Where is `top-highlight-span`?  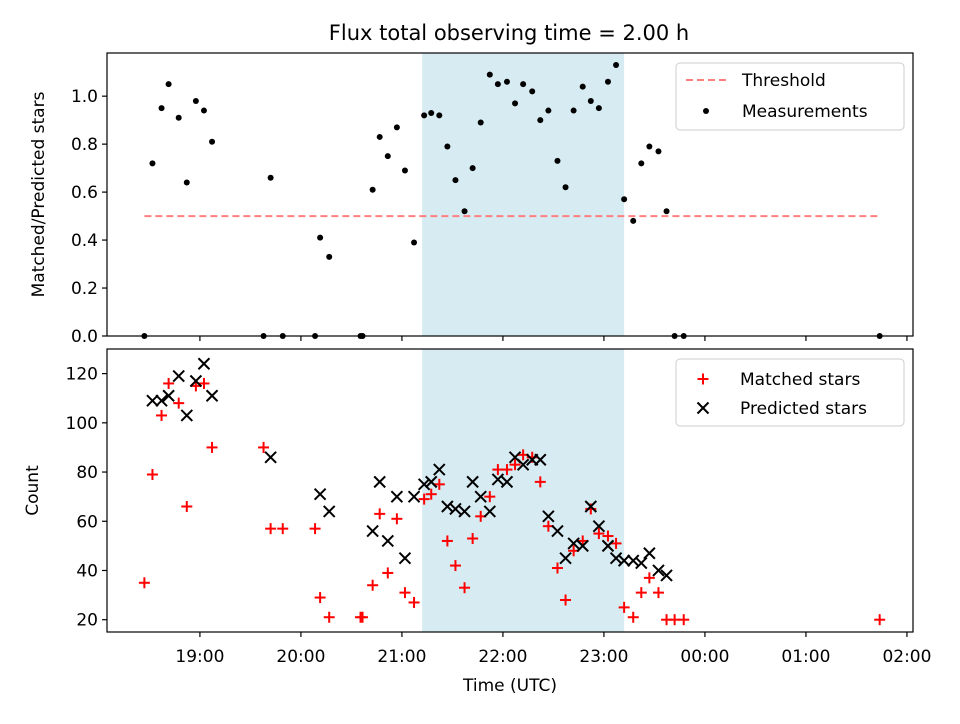
top-highlight-span is located at coordinates (523, 194).